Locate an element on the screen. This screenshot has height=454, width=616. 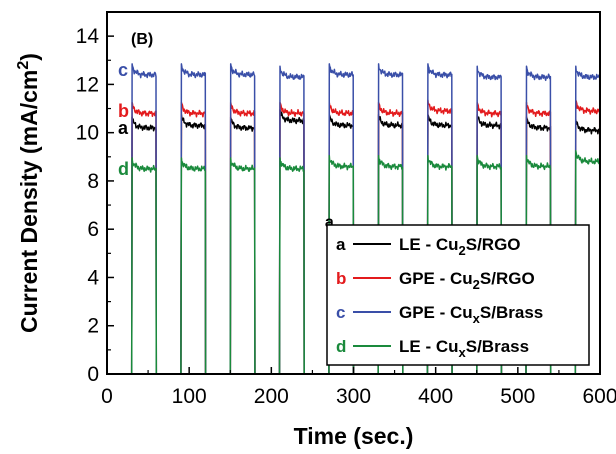
legend-item-b: b GPE - Cu2S/RGO is located at coordinates (435, 280).